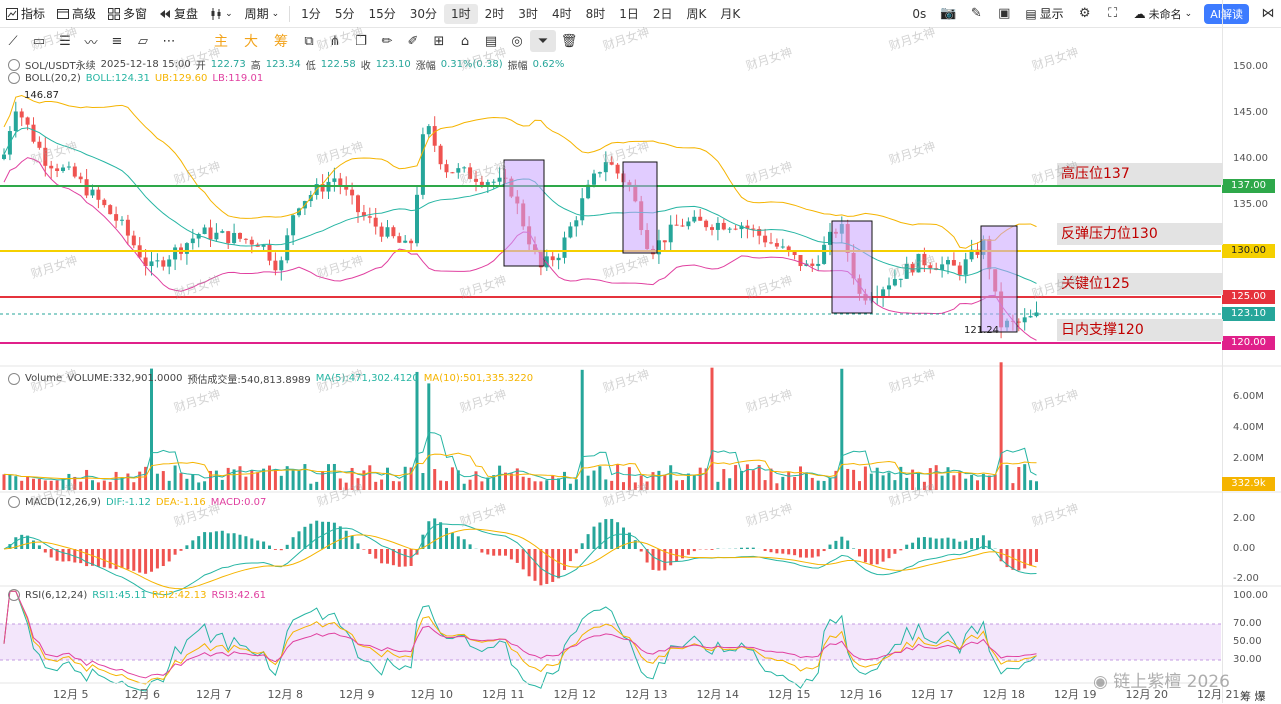 Image resolution: width=1281 pixels, height=704 pixels. What do you see at coordinates (629, 14) in the screenshot?
I see `interval-tab: 1日` at bounding box center [629, 14].